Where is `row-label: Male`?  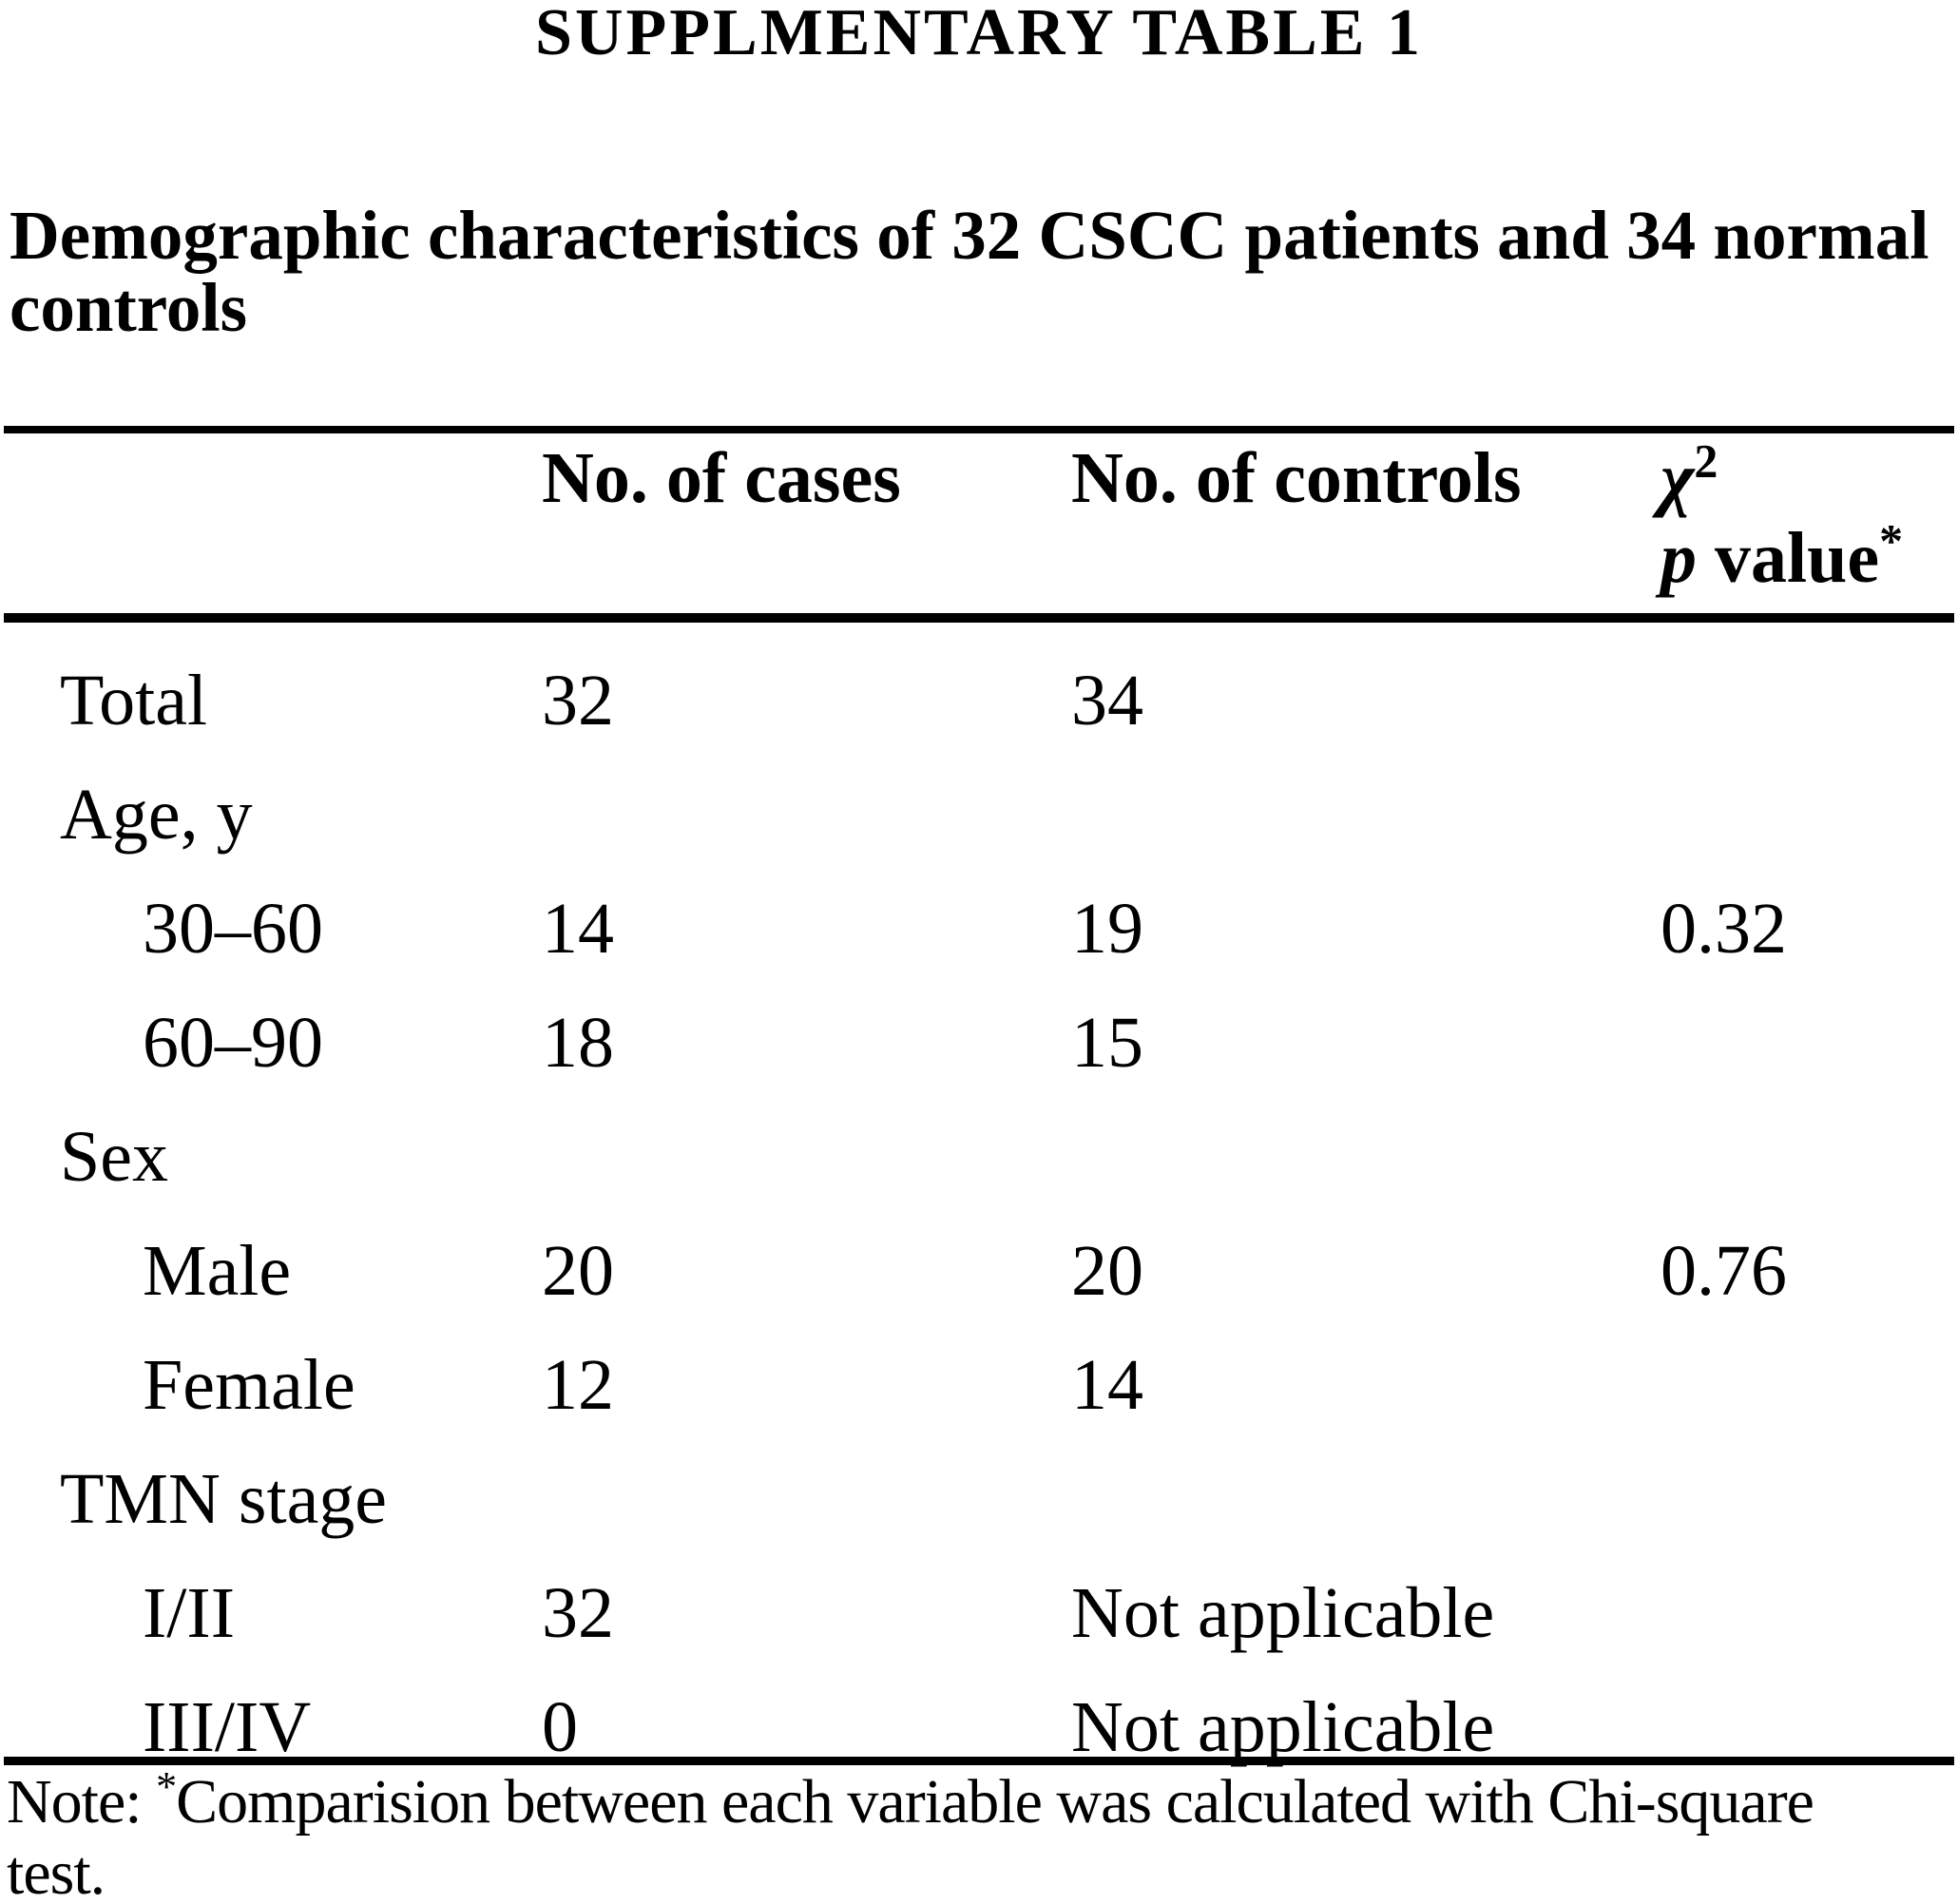 row-label: Male is located at coordinates (217, 1271).